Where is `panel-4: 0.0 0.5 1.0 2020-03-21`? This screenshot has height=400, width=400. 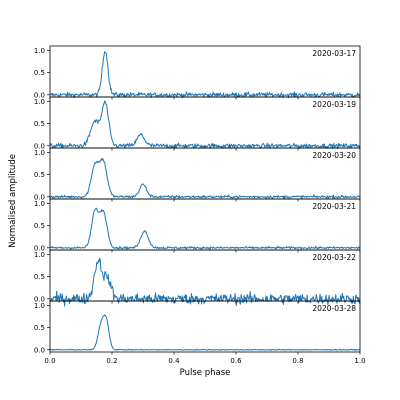
panel-4: 0.0 0.5 1.0 2020-03-21 is located at coordinates (197, 225).